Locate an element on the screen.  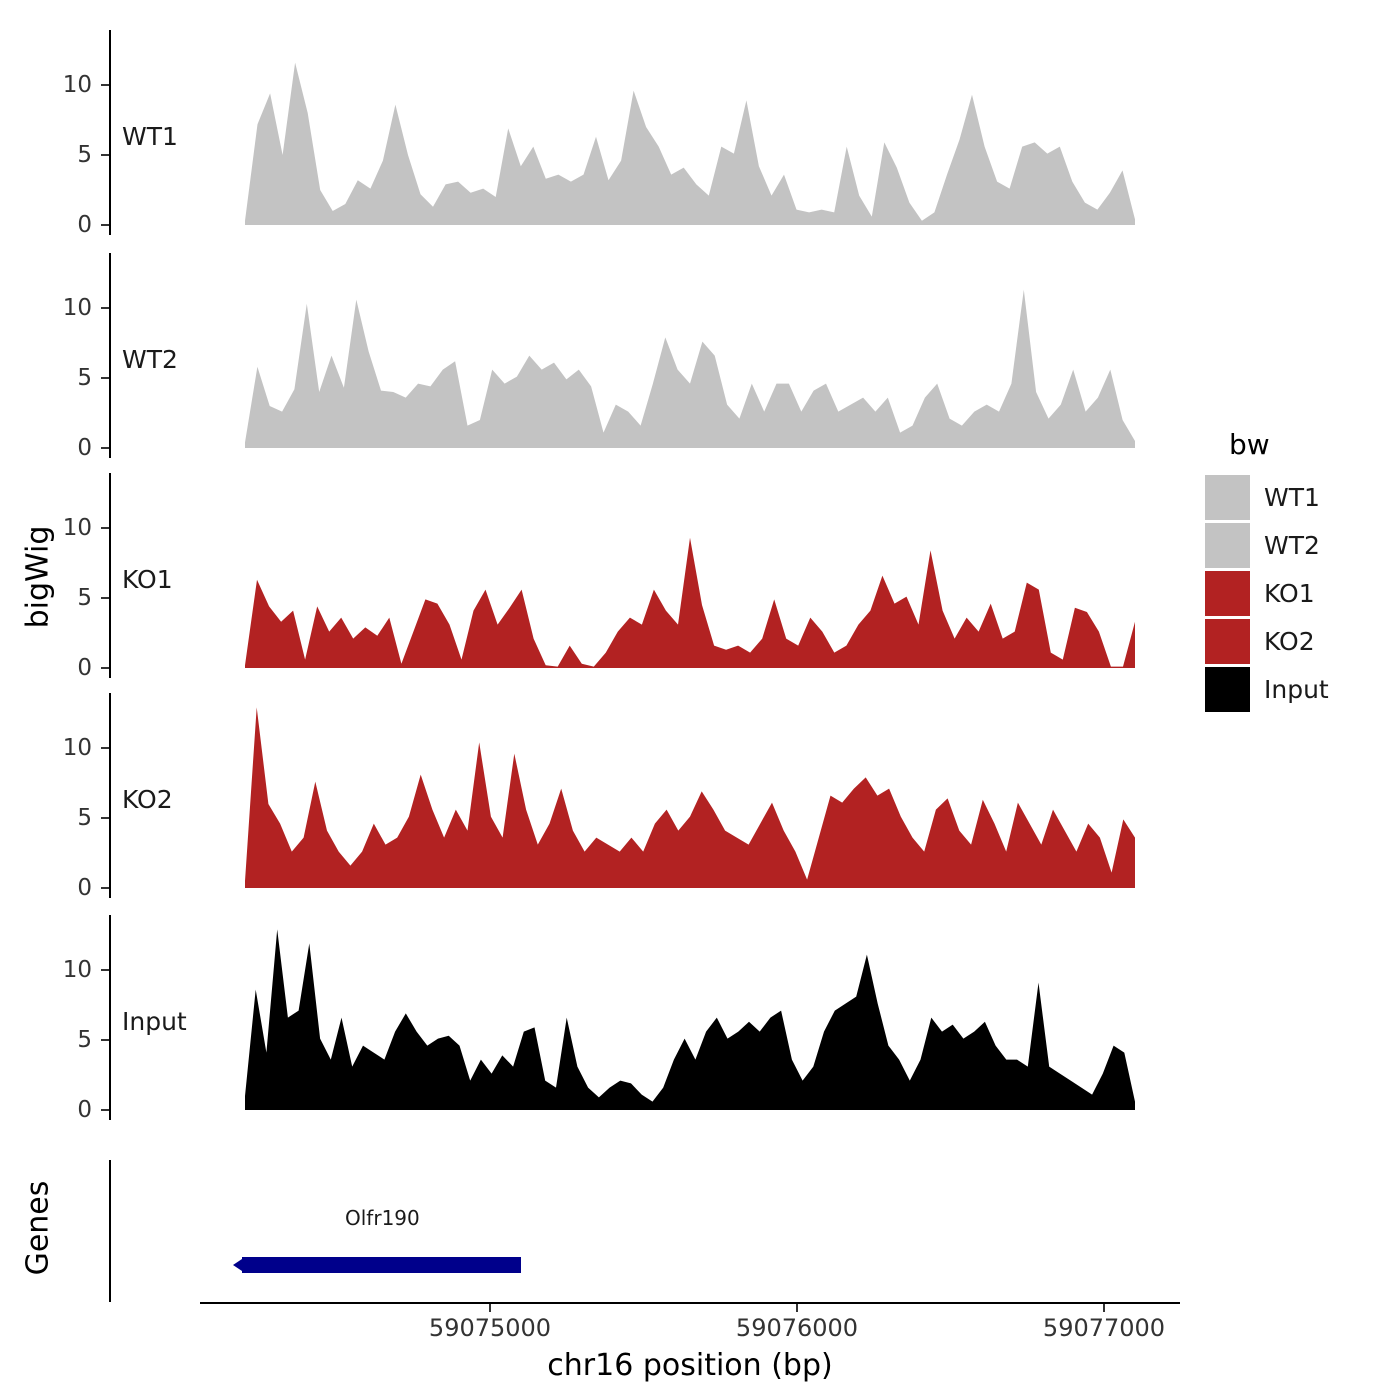
y-axis-label-genes: Genes is located at coordinates (38, 1228).